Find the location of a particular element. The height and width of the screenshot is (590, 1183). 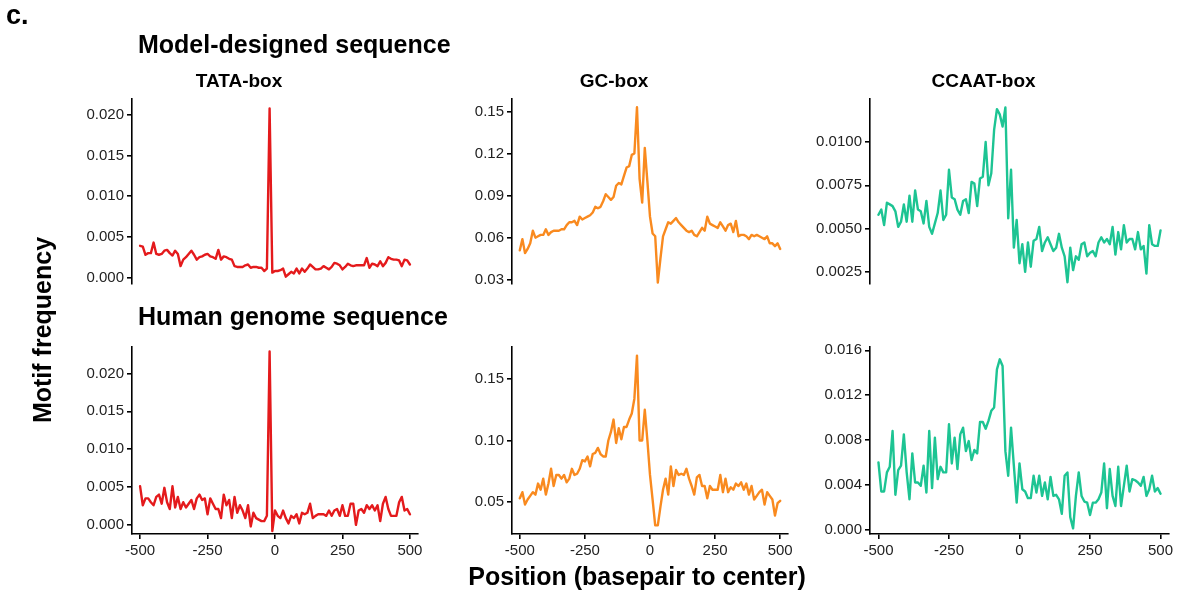

text: Model-designed sequence is located at coordinates (294, 44).